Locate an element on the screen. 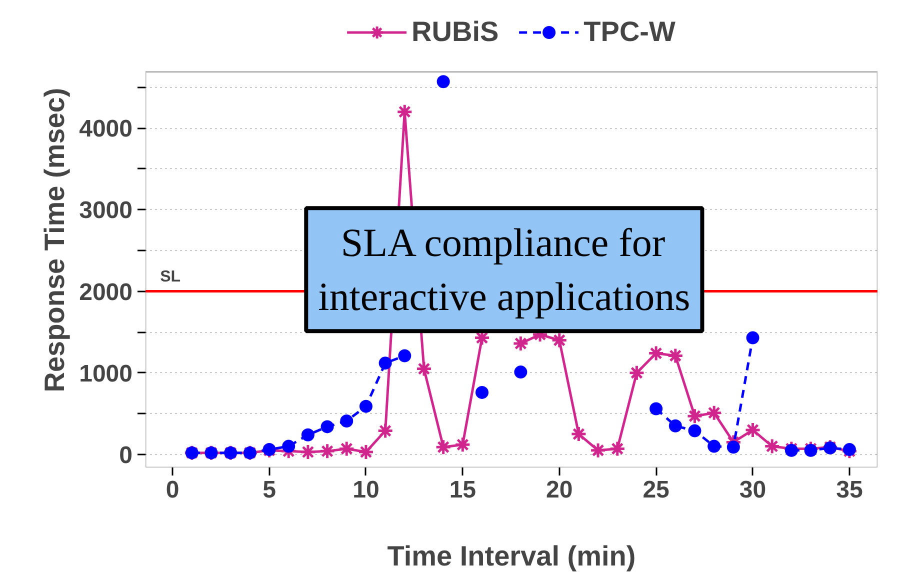 The width and height of the screenshot is (905, 584). legend-label: TPC-W is located at coordinates (630, 32).